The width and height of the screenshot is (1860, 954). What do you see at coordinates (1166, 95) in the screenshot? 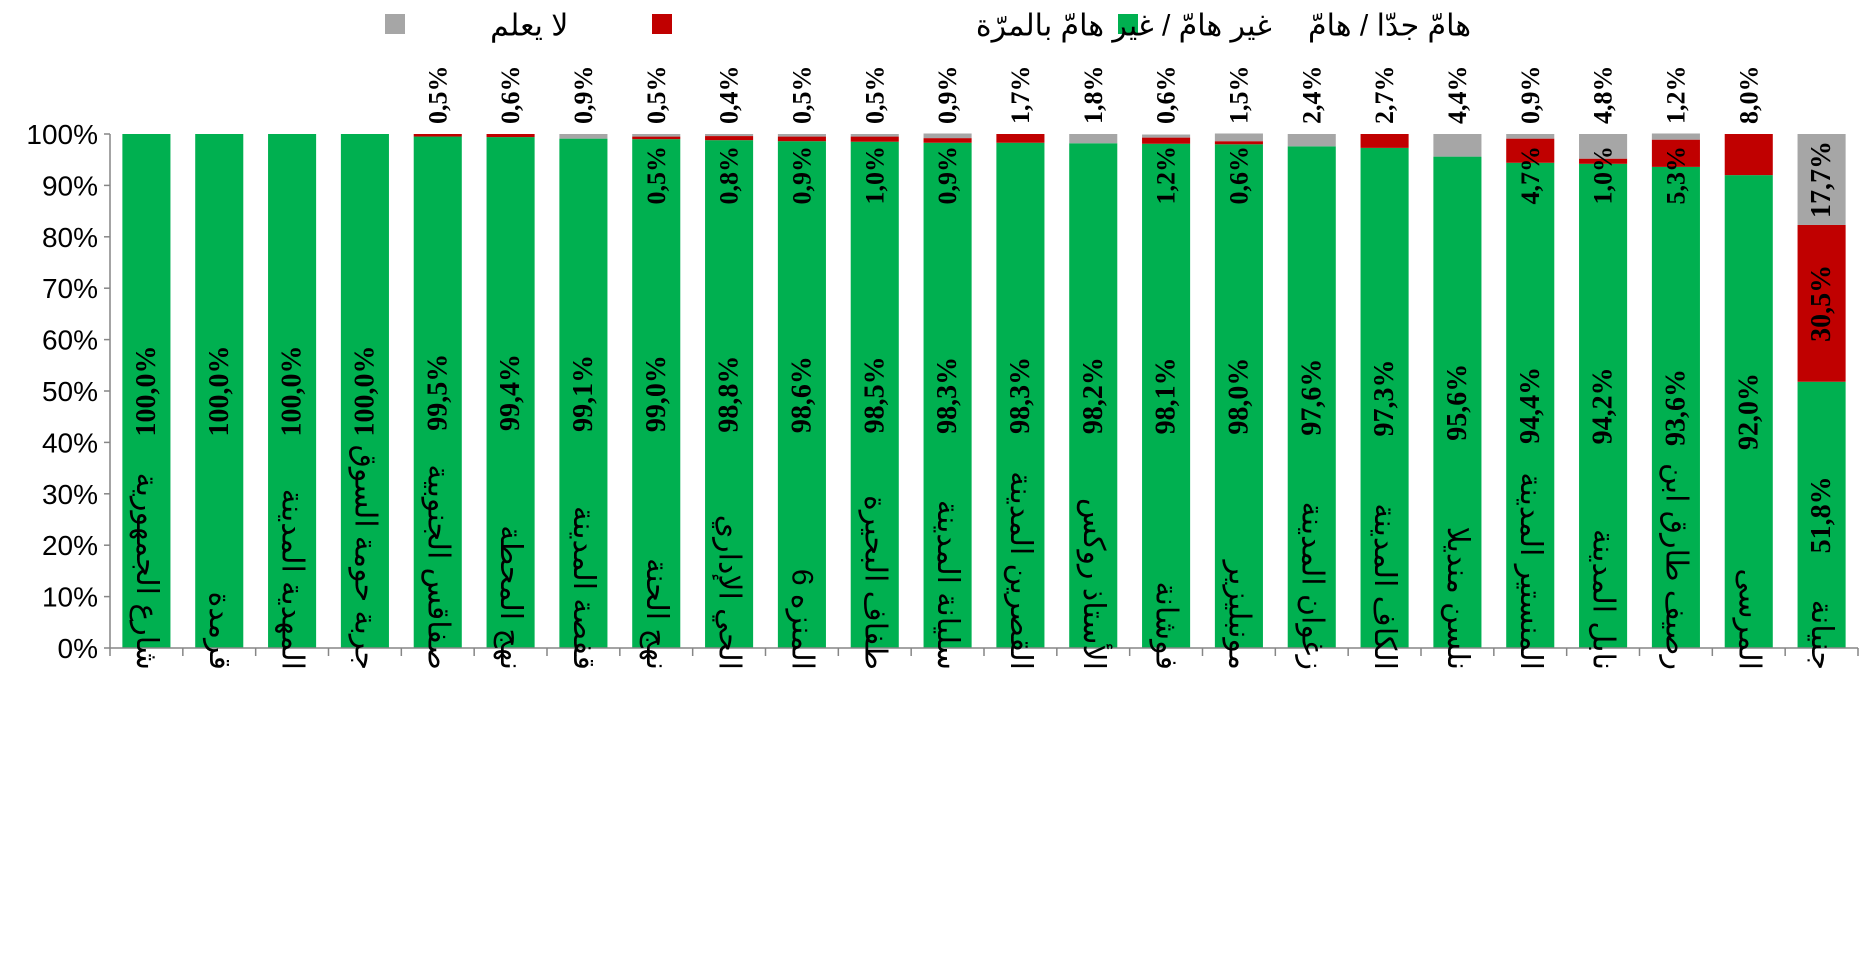
I see `data-label-grey: 0,6%` at bounding box center [1166, 95].